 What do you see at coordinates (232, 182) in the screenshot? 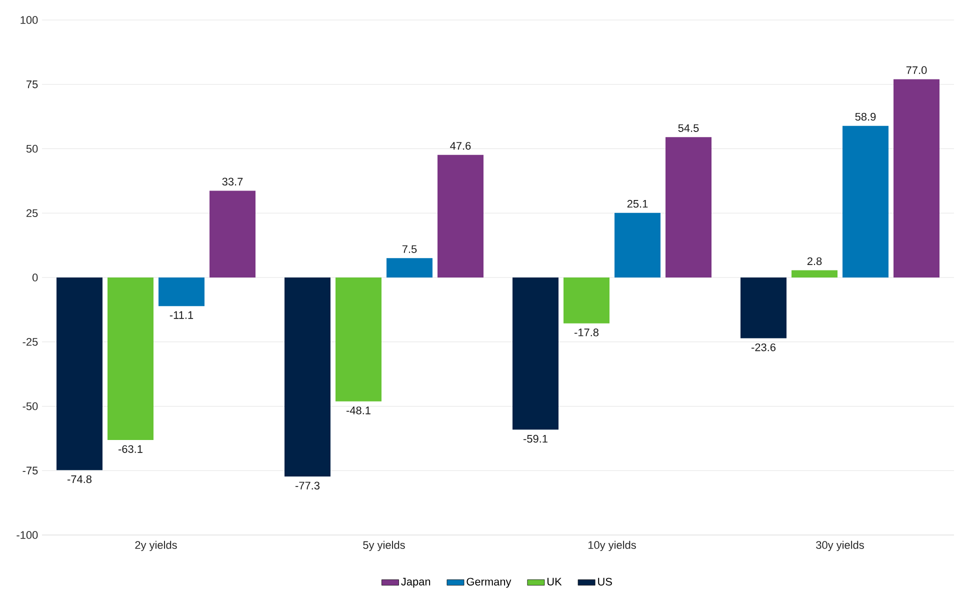
I see `data-label: 33.7` at bounding box center [232, 182].